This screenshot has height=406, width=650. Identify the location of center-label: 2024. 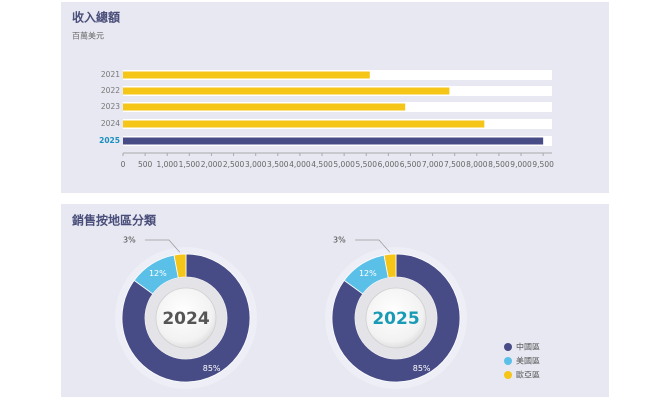
(185, 319).